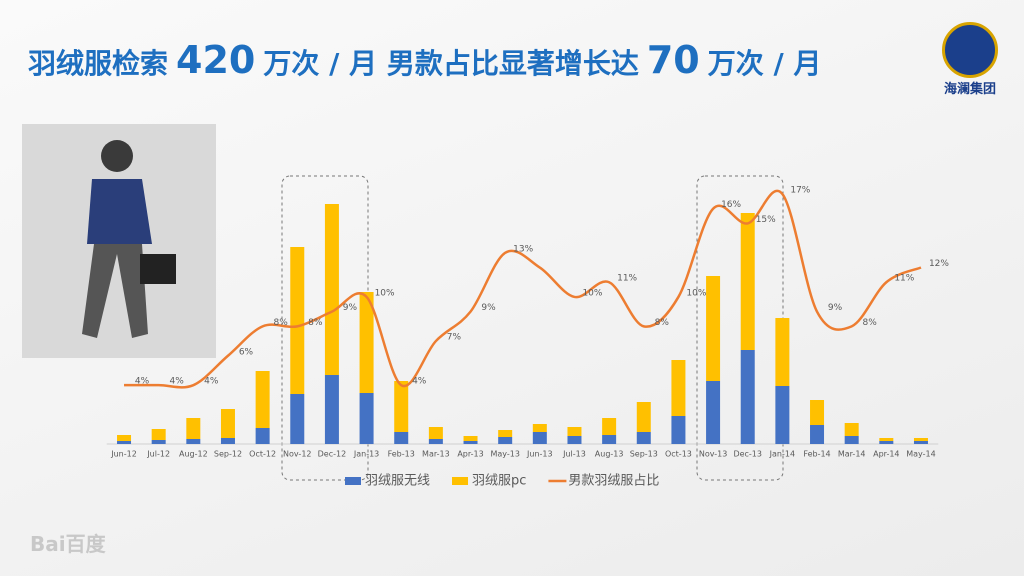 The height and width of the screenshot is (576, 1024). I want to click on photo, so click(119, 241).